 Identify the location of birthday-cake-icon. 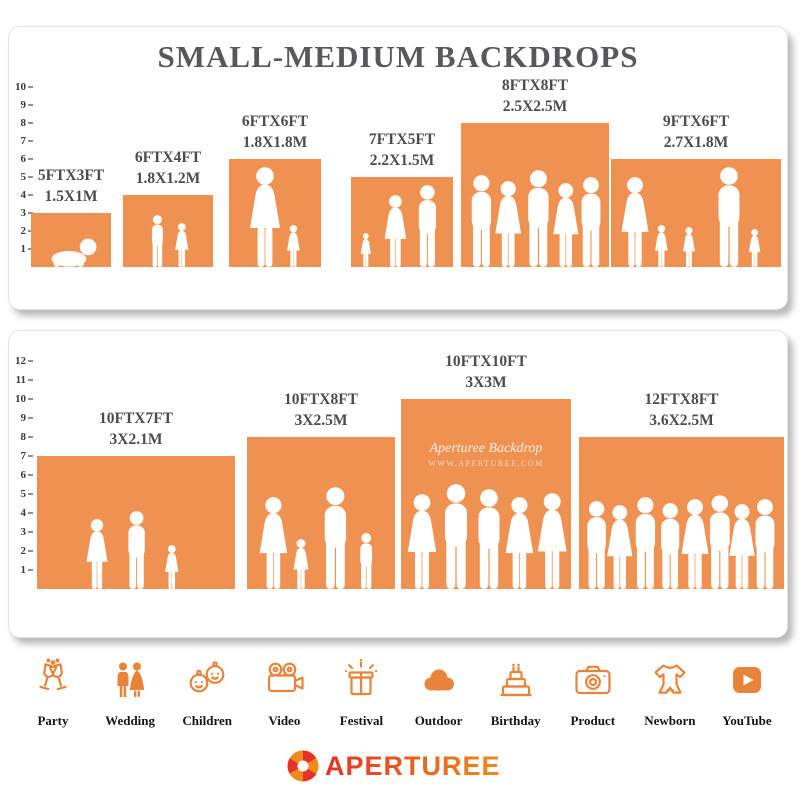
(516, 680).